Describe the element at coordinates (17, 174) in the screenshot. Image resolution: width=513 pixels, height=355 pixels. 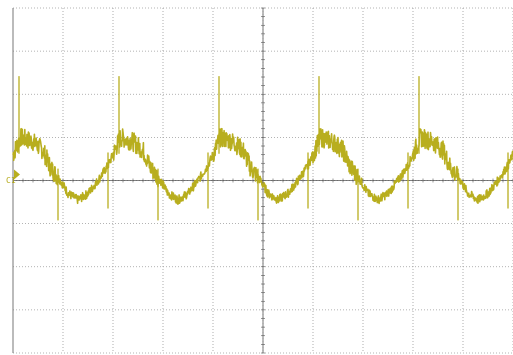
I see `ground-level-arrow-icon` at that location.